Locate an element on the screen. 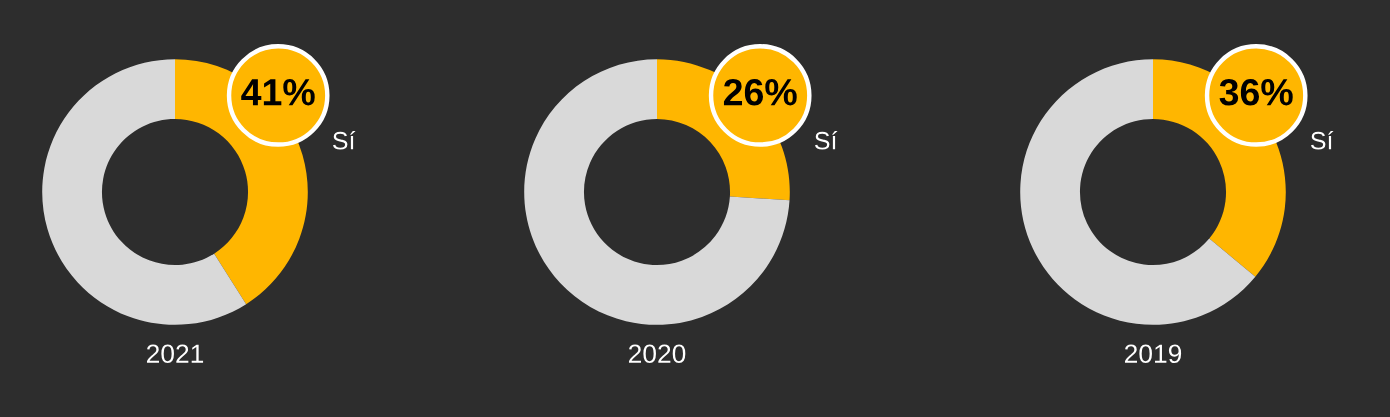 The height and width of the screenshot is (417, 1390). text: 2019 is located at coordinates (1153, 354).